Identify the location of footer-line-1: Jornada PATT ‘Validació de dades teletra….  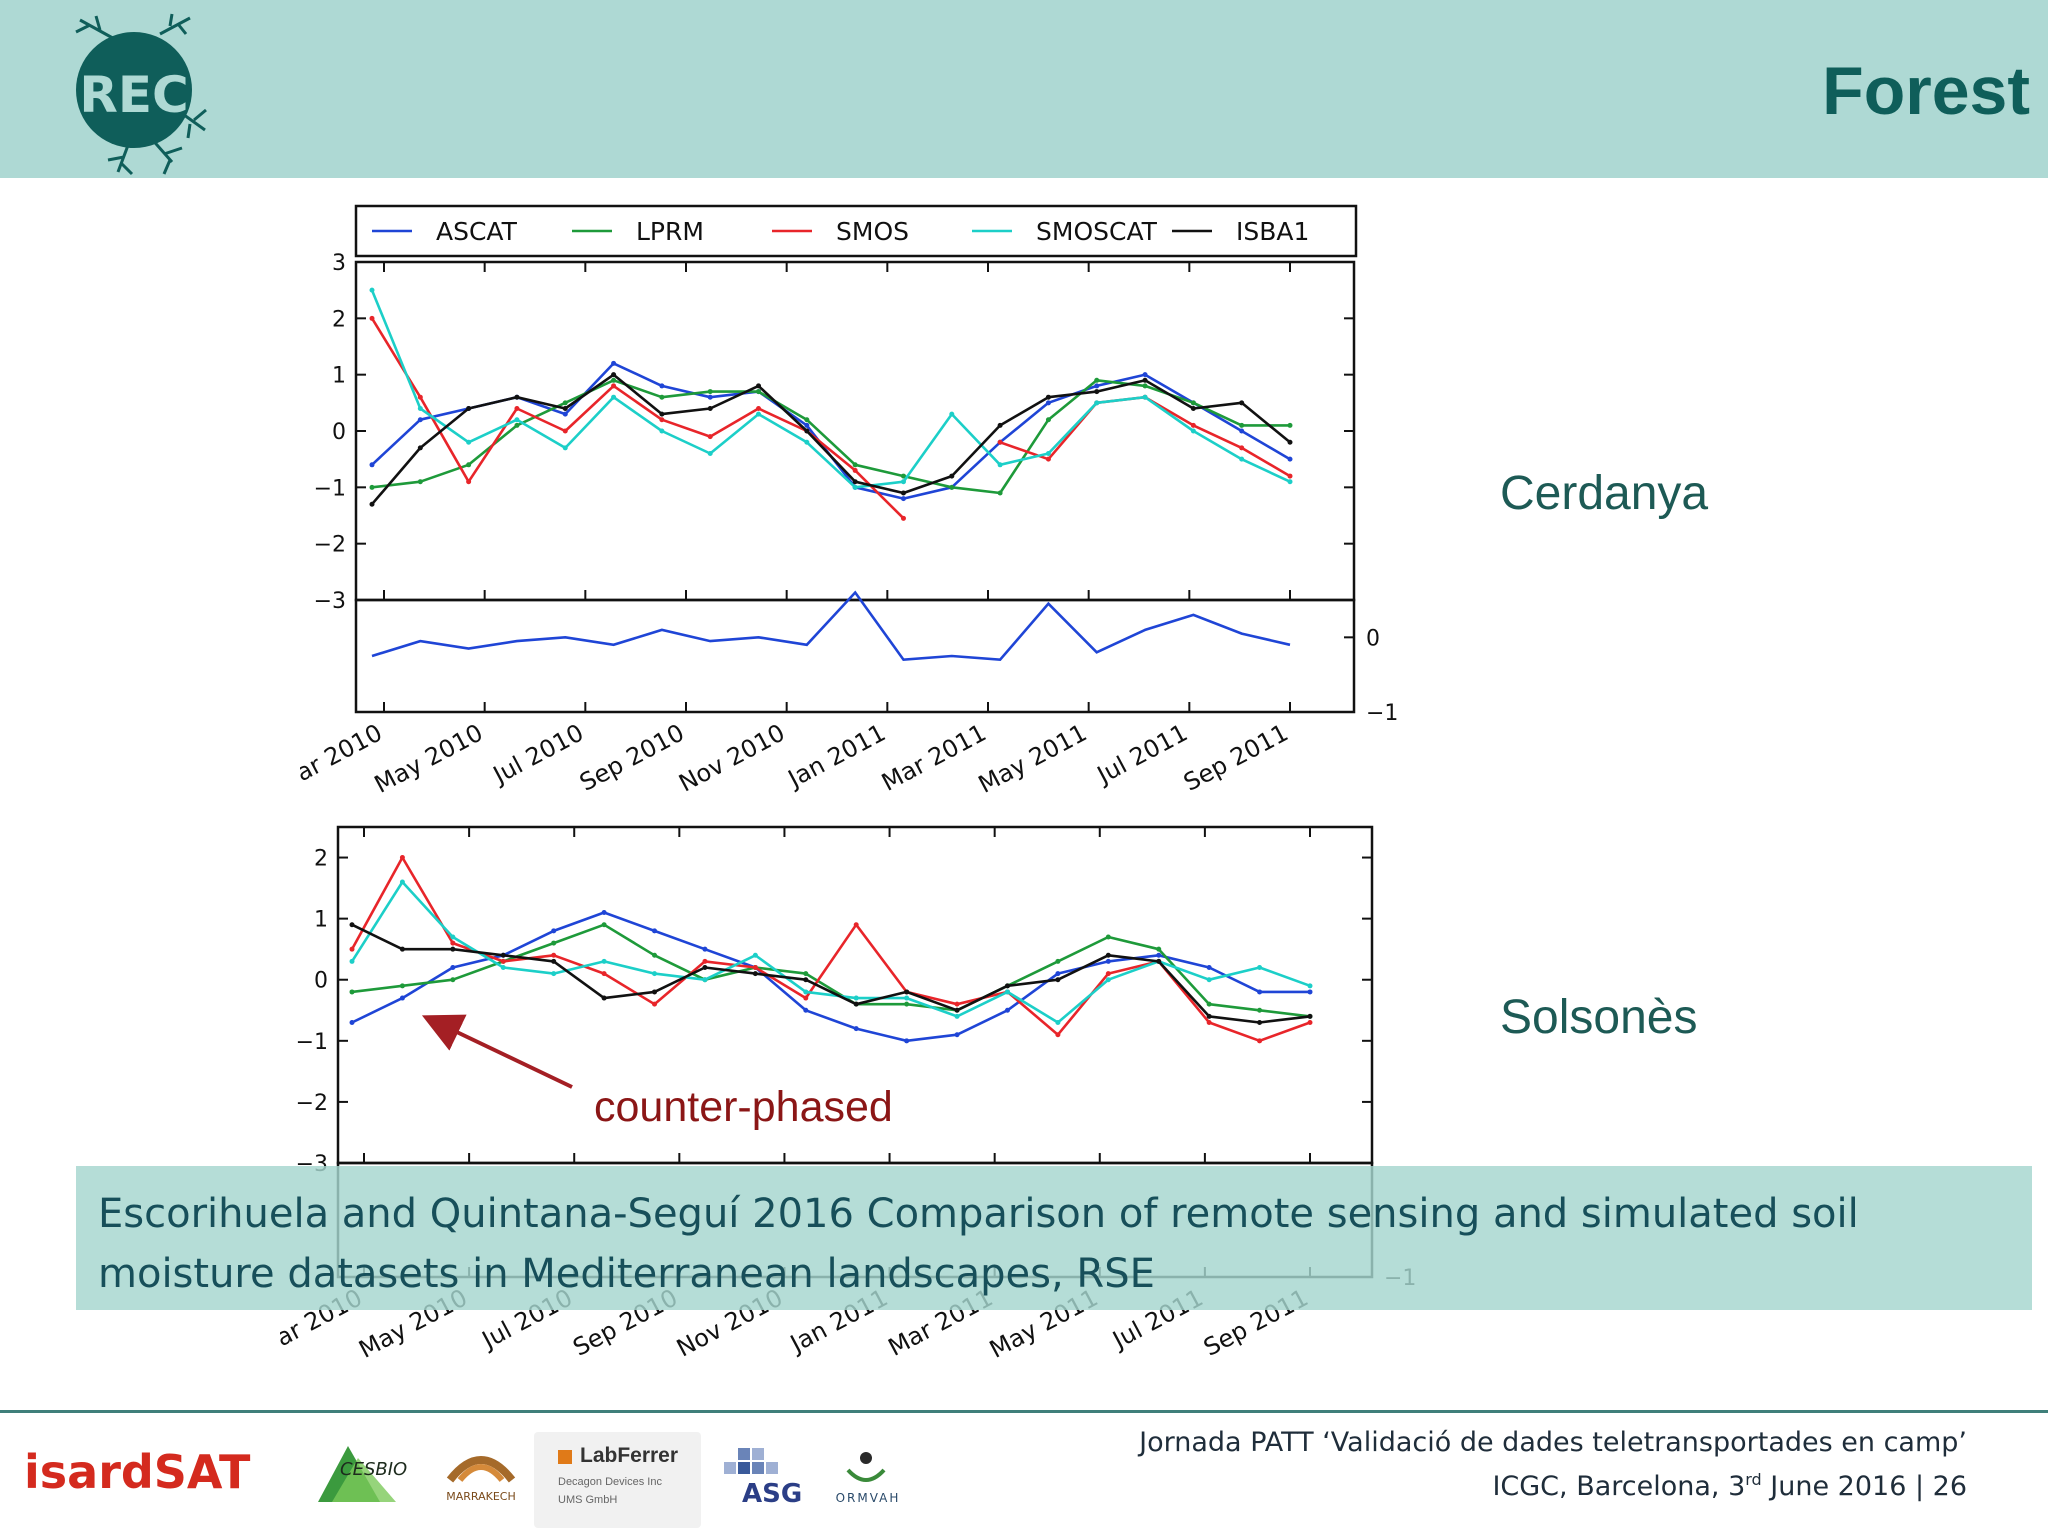
(1553, 1442).